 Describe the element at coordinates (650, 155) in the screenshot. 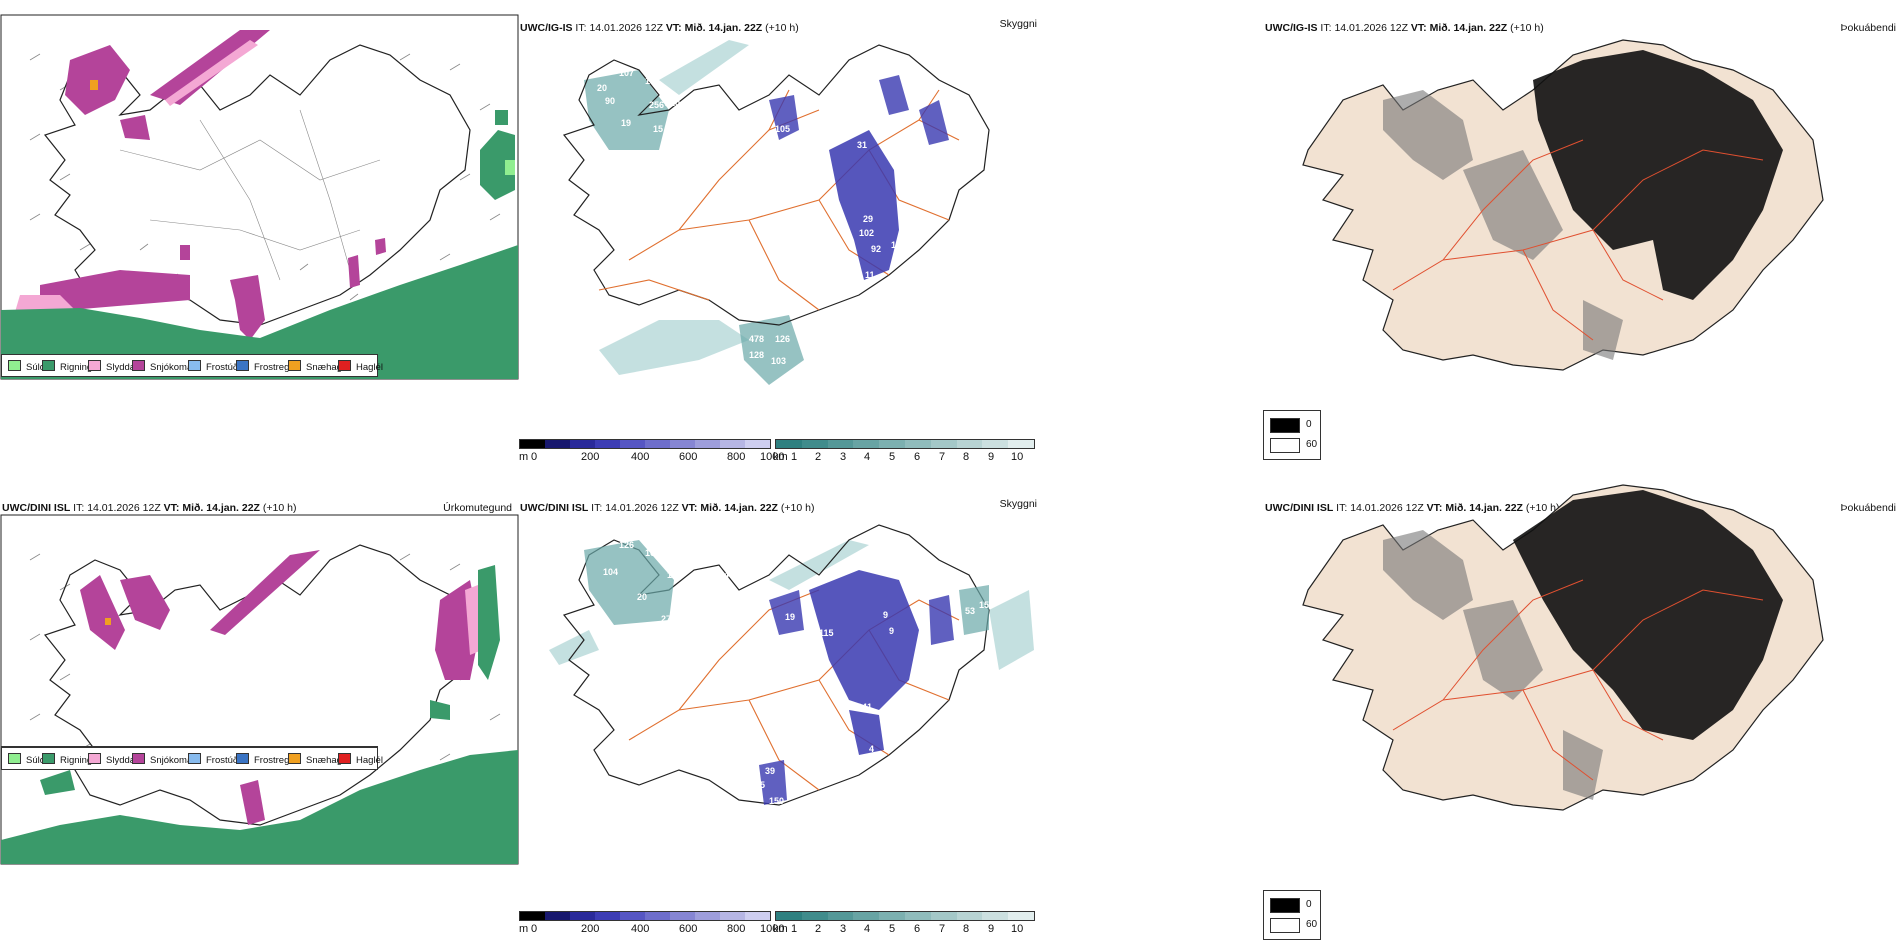

I see `ceiling-label: 8` at that location.